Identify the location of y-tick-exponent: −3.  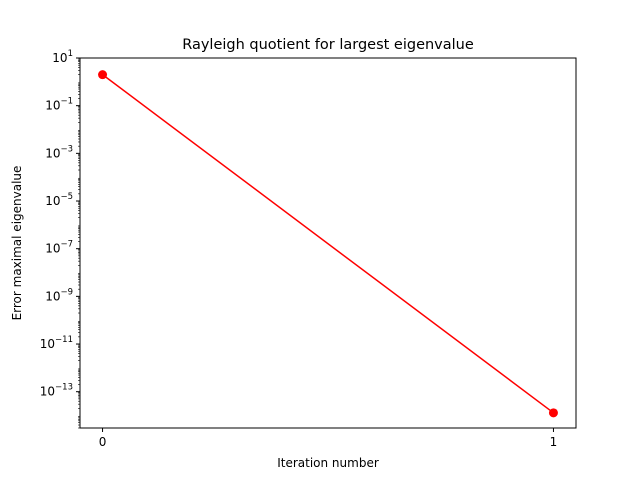
(66, 149).